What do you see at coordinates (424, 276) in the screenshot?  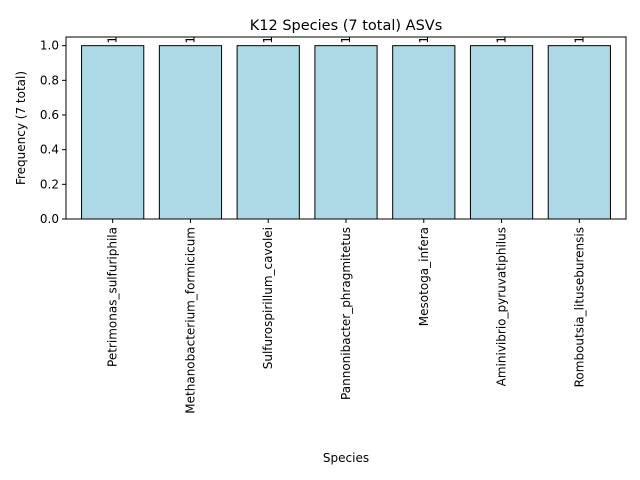 I see `x-tick-label: Mesotoga_infera` at bounding box center [424, 276].